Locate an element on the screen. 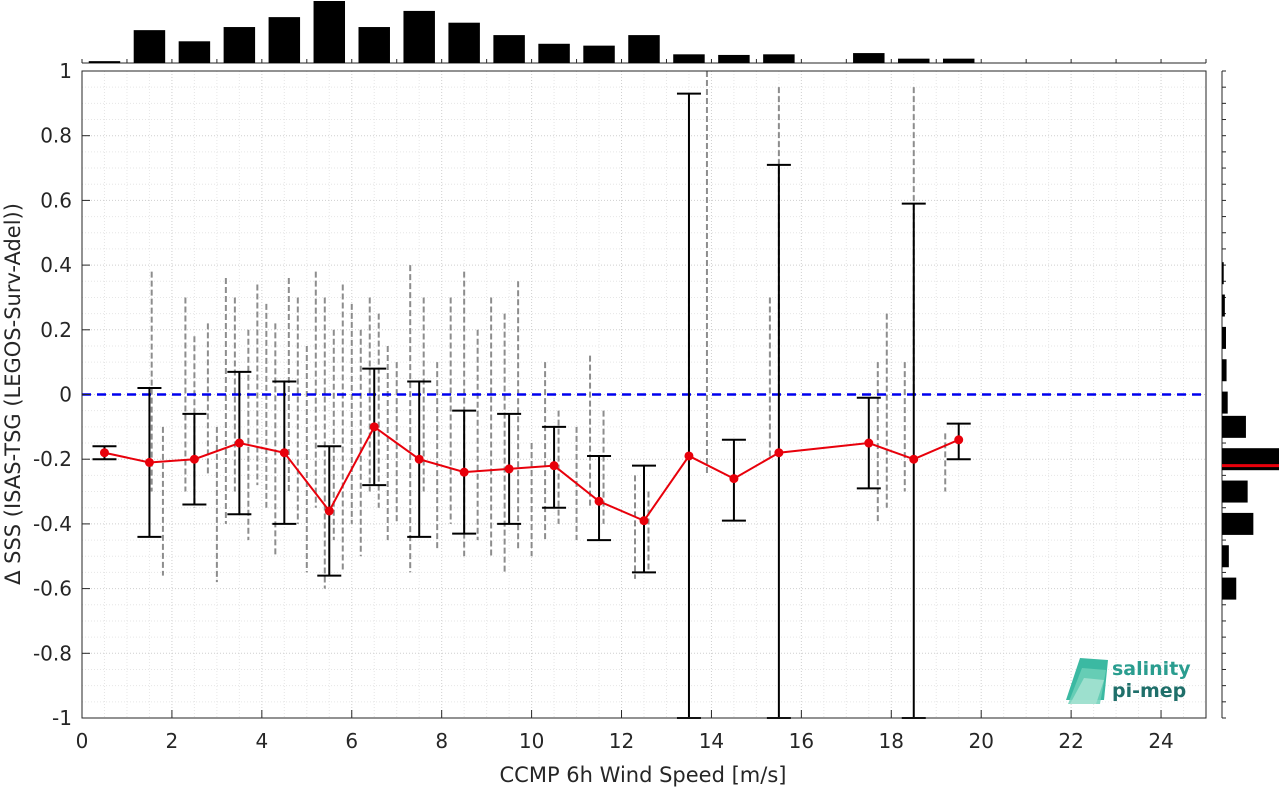  y-tick-label: -0.2 is located at coordinates (52, 459).